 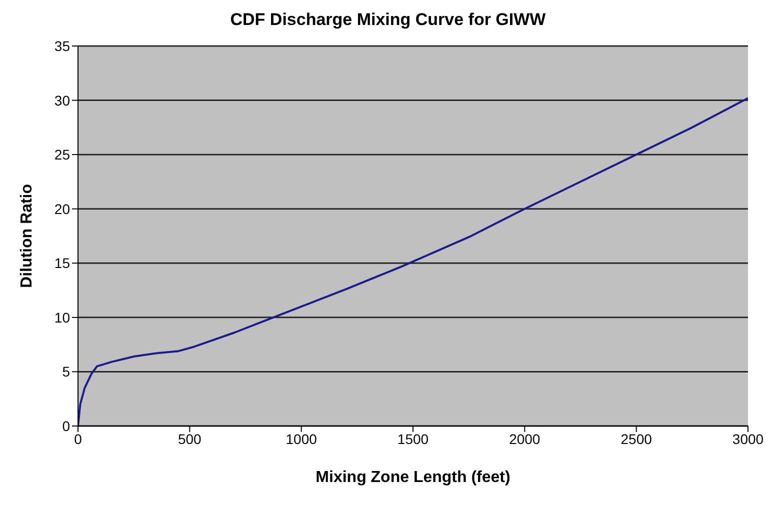 What do you see at coordinates (413, 438) in the screenshot?
I see `x-tick-label: 1500` at bounding box center [413, 438].